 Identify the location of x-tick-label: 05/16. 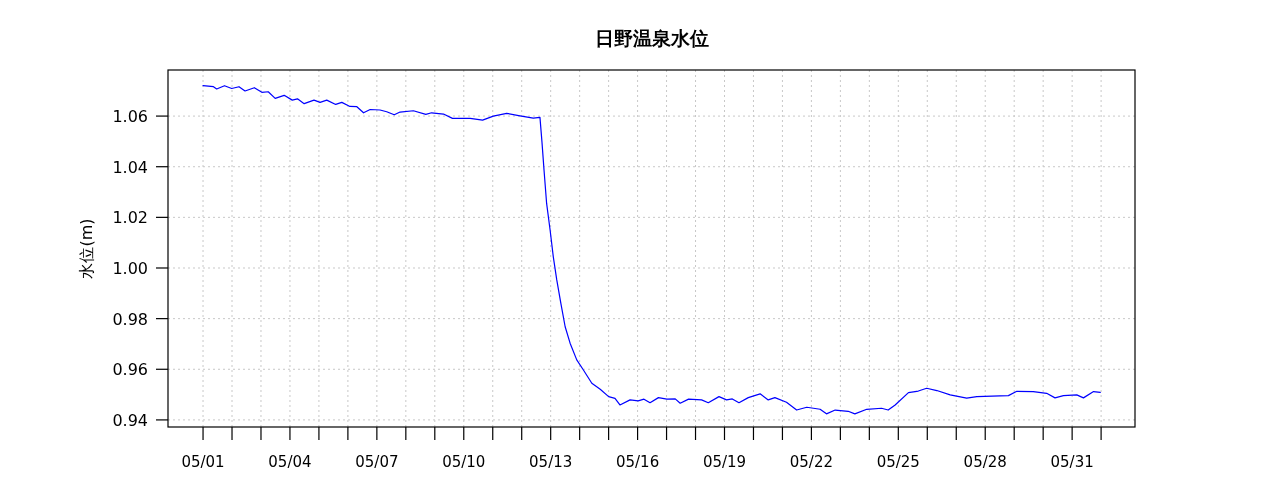
(637, 462).